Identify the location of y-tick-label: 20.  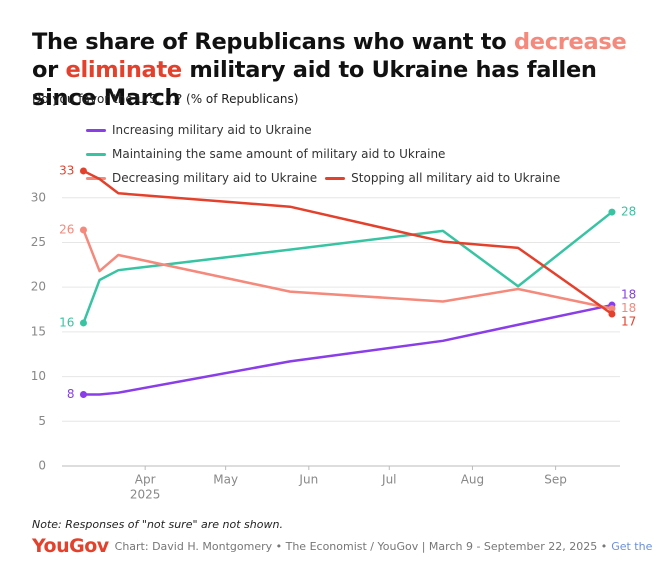
(38, 287).